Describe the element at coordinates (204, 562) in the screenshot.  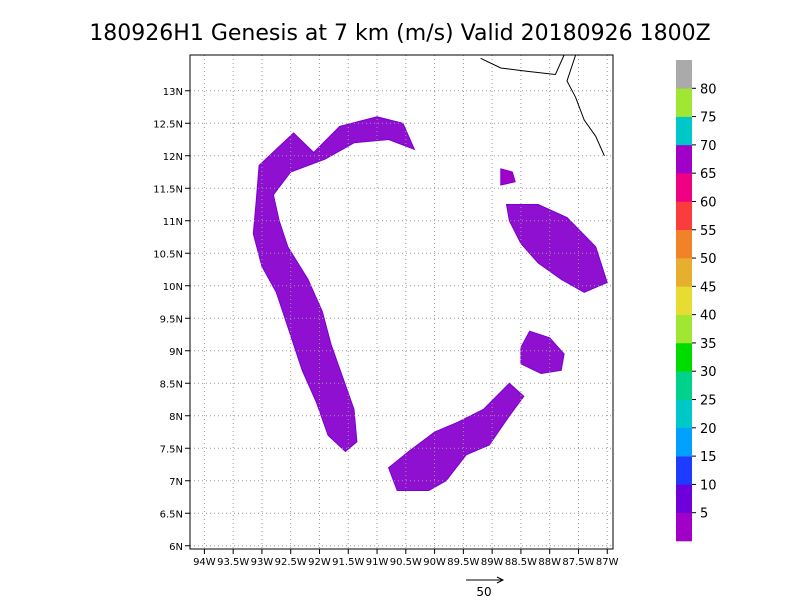
I see `x-tick-label-0: 94W` at that location.